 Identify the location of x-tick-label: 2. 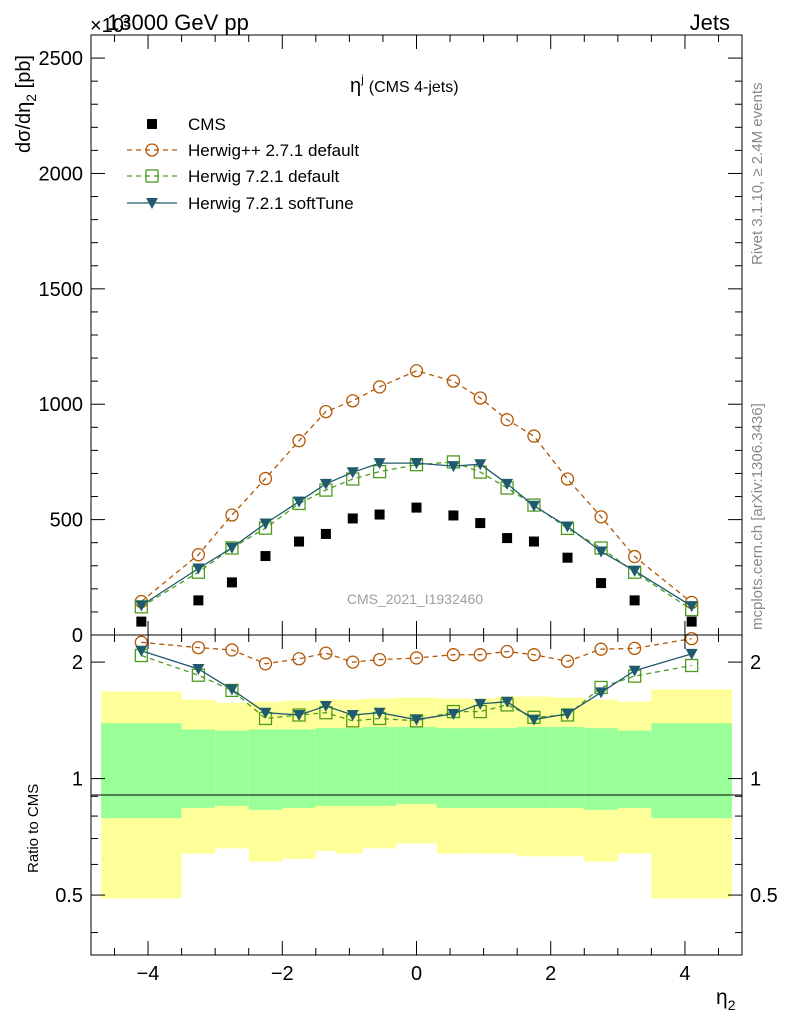
(550, 974).